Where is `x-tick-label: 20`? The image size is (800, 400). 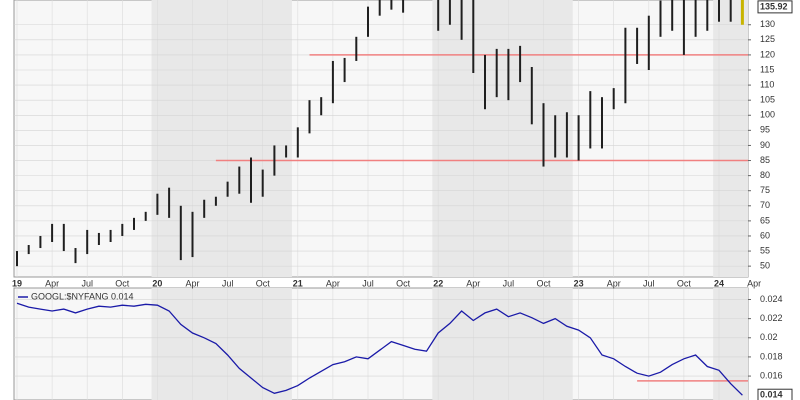 x-tick-label: 20 is located at coordinates (157, 283).